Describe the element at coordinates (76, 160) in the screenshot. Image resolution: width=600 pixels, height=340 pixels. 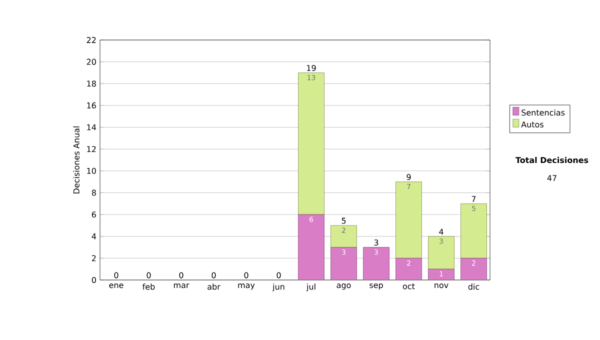
I see `y-axis-title: Decisiones Anual` at that location.